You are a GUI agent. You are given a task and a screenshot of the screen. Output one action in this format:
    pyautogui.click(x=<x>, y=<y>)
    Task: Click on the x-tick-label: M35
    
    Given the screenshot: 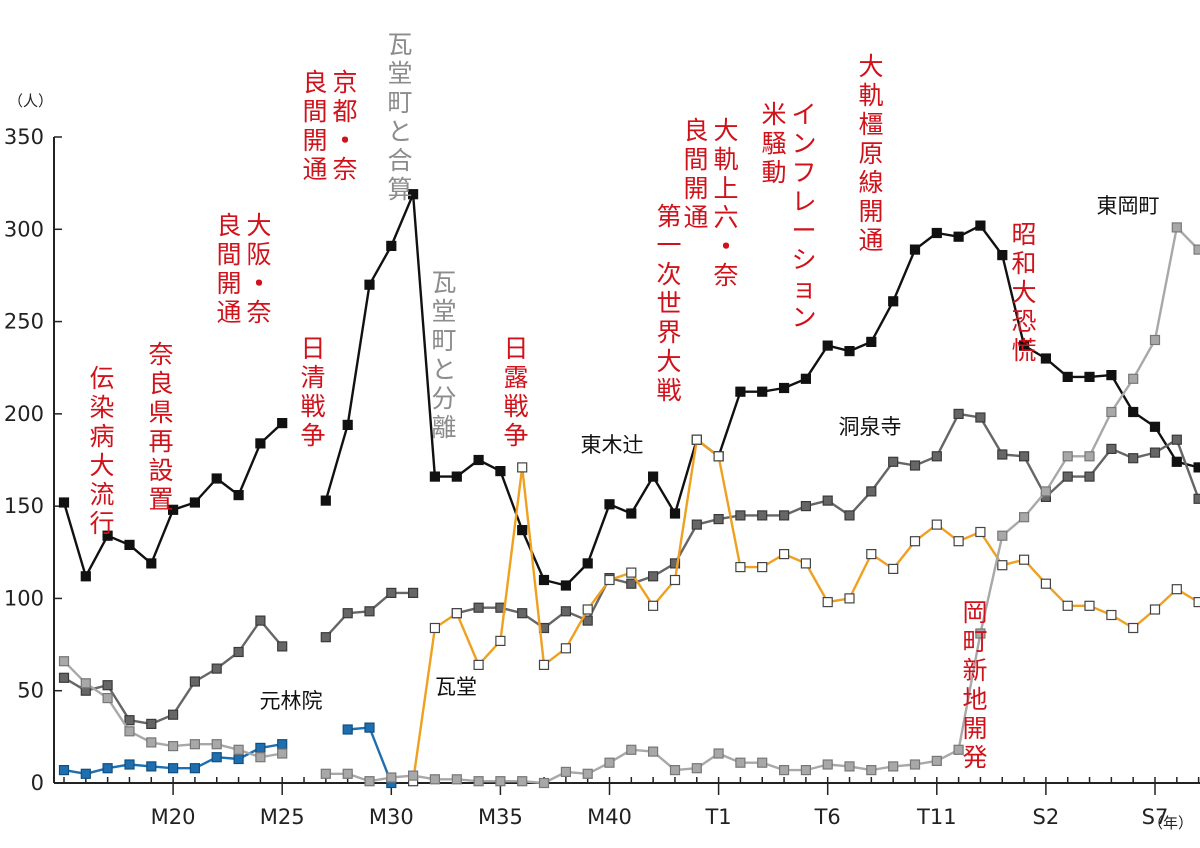 What is the action you would take?
    pyautogui.click(x=500, y=817)
    